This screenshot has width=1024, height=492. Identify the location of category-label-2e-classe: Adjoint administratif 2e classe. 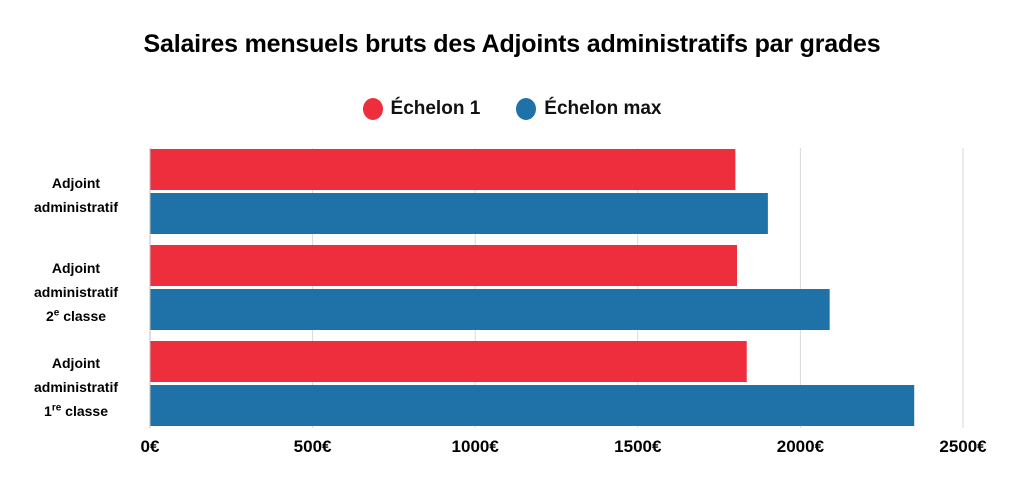
(76, 292).